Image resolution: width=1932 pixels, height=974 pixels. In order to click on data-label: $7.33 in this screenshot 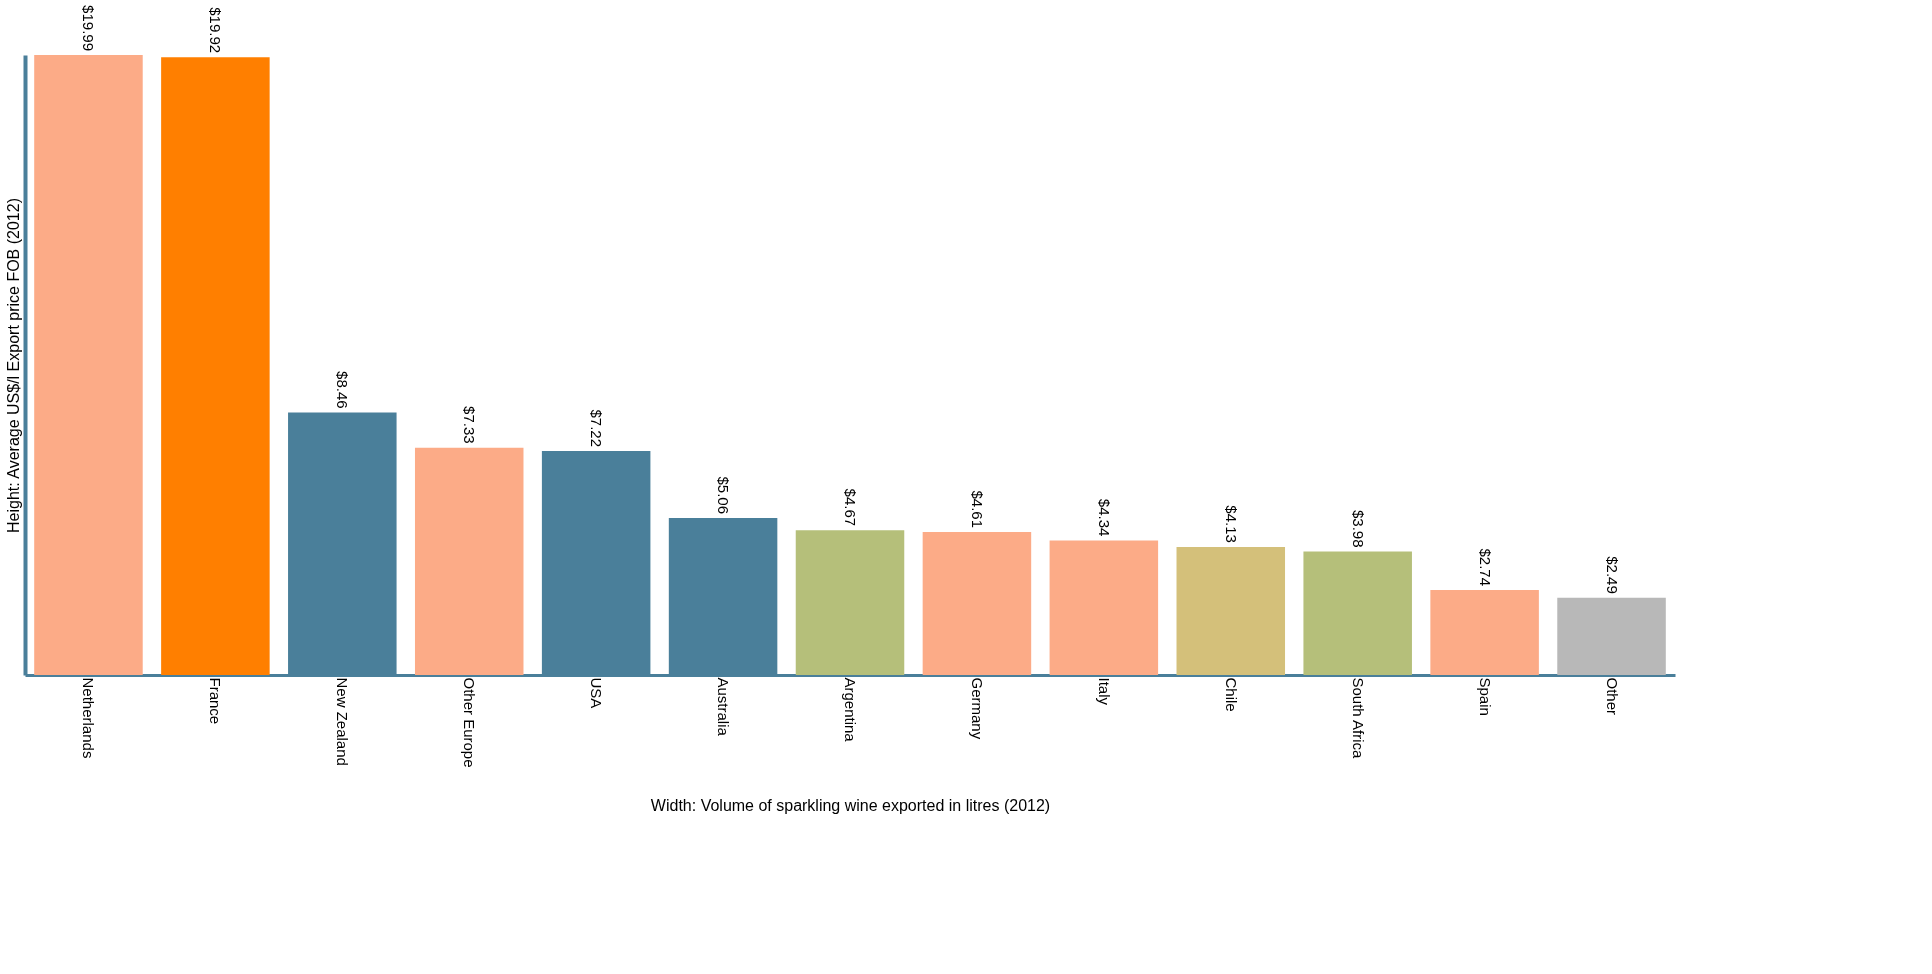, I will do `click(470, 425)`.